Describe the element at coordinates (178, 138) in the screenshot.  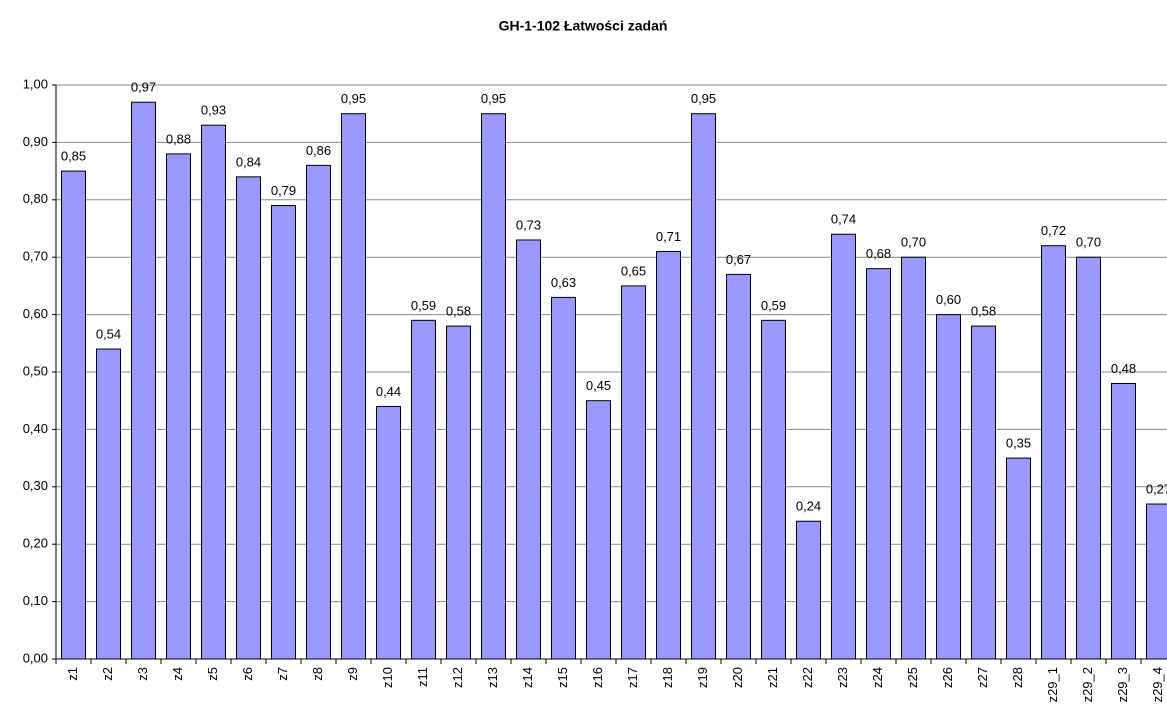
I see `data-label: 0,88` at that location.